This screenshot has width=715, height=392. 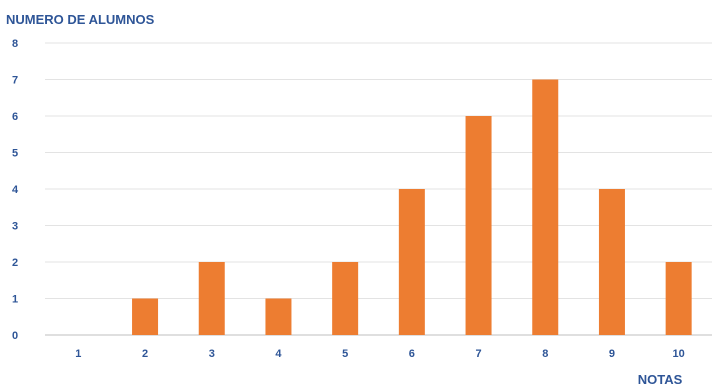 I want to click on y-tick-label: 4, so click(x=15, y=190).